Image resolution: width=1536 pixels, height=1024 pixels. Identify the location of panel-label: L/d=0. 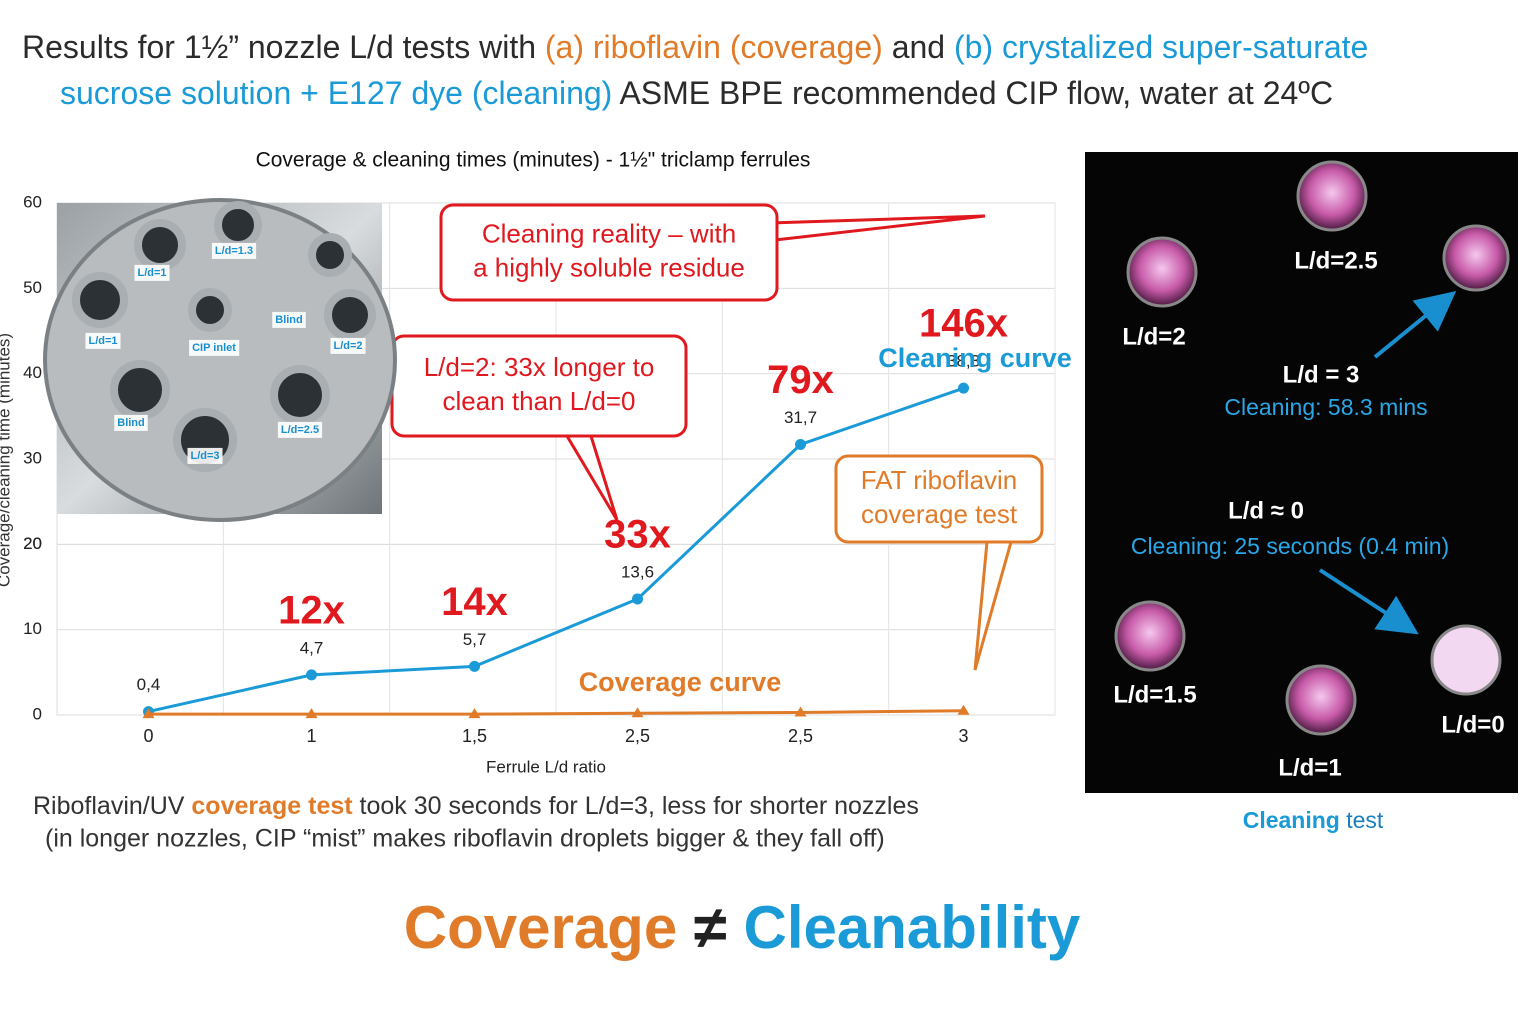
(1472, 724).